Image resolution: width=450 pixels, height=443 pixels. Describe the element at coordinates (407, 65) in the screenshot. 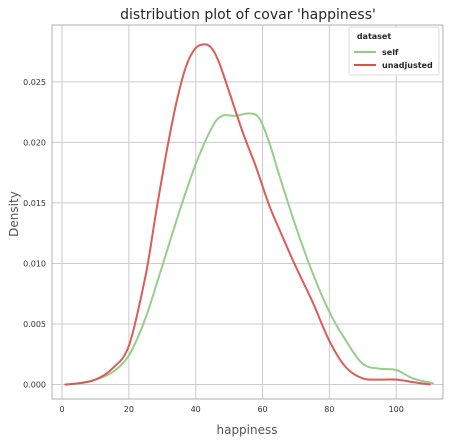

I see `legend-label-unadjusted: unadjusted` at that location.